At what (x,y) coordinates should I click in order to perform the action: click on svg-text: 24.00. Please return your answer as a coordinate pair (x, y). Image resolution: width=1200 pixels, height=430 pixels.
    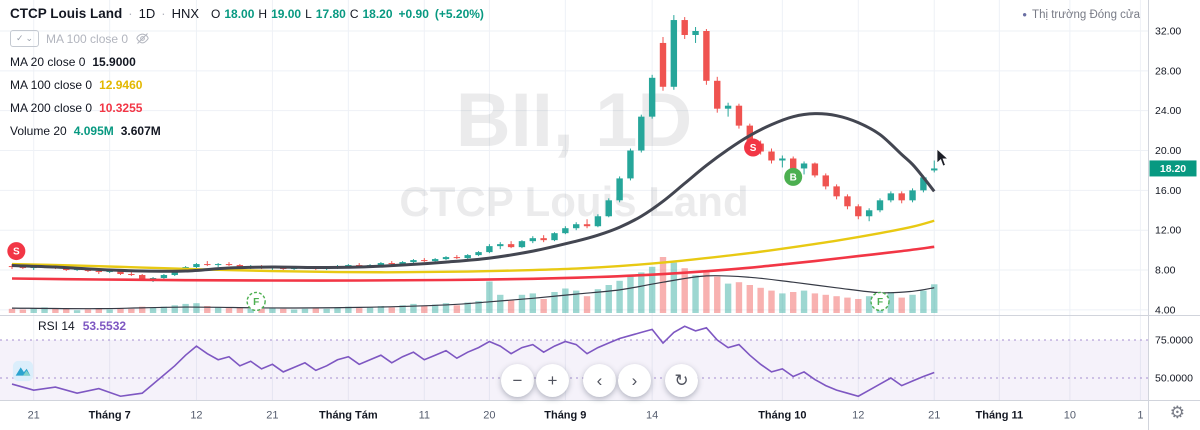
    Looking at the image, I should click on (1168, 111).